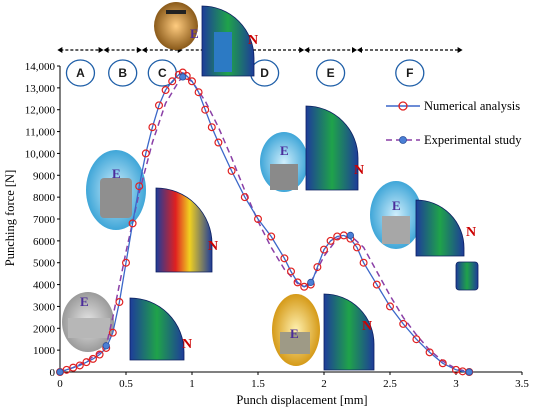 This screenshot has height=412, width=550. I want to click on region-label: F, so click(409, 73).